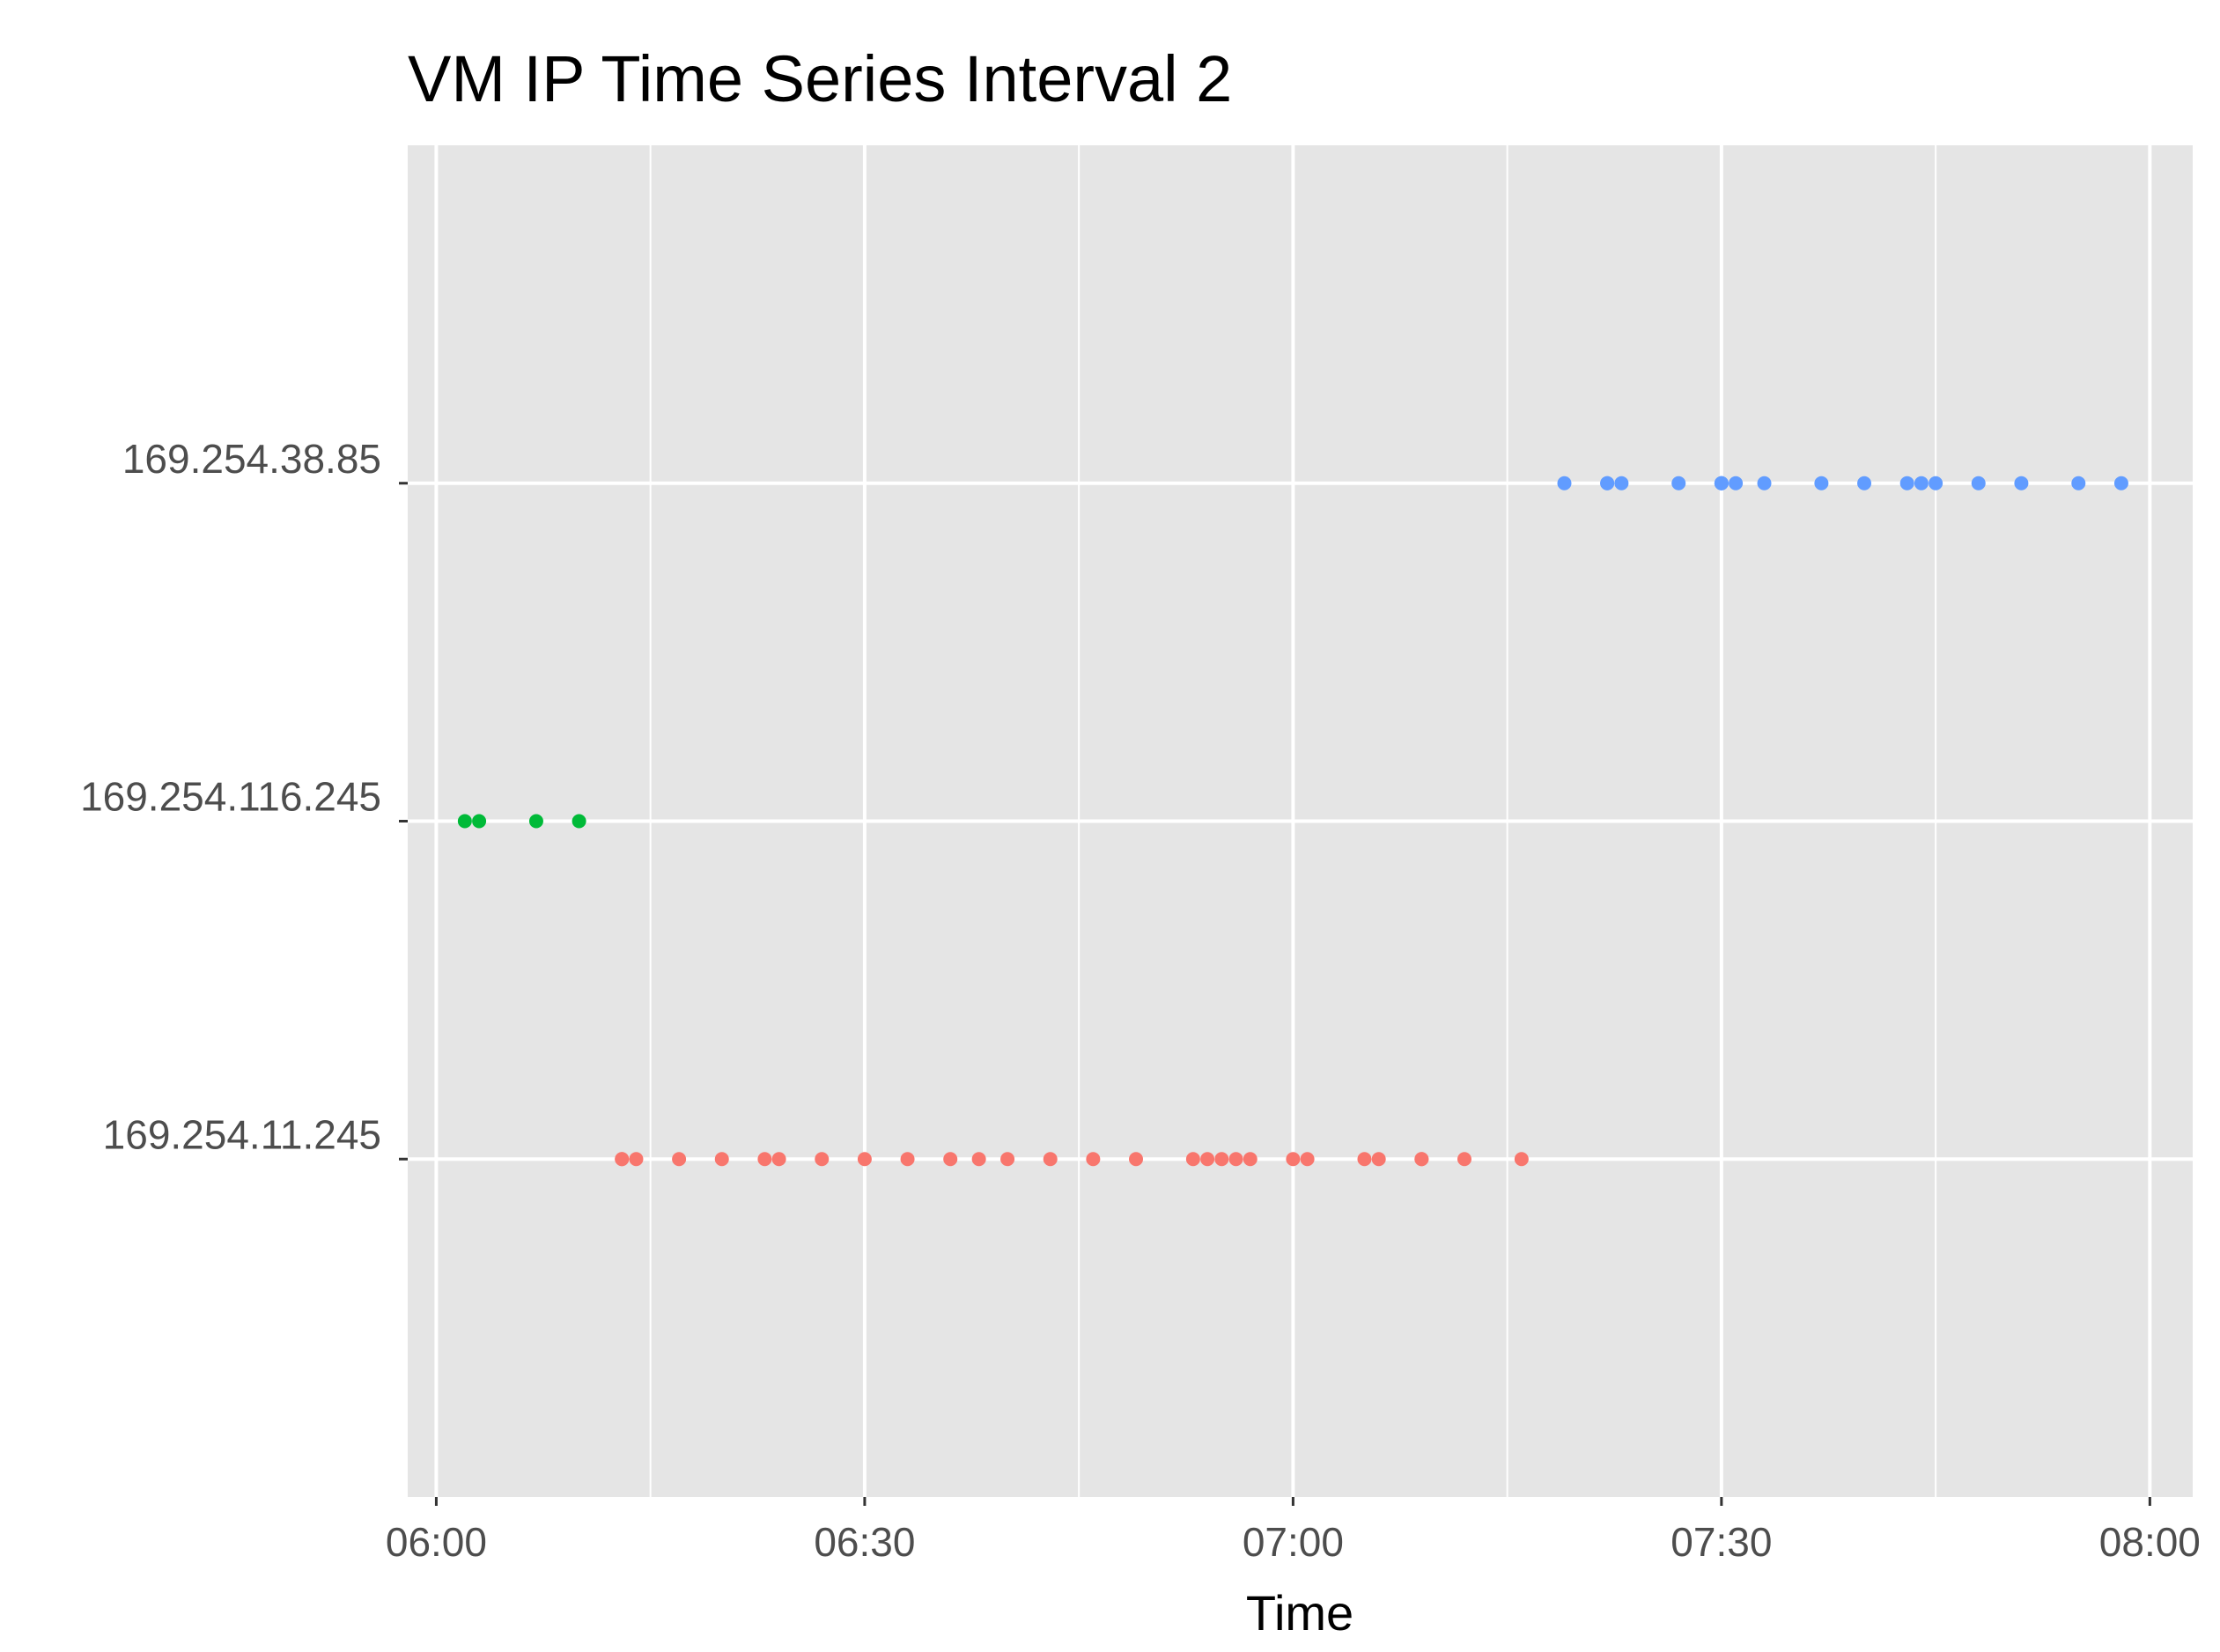  What do you see at coordinates (252, 459) in the screenshot?
I see `y-tick-label: 169.254.38.85` at bounding box center [252, 459].